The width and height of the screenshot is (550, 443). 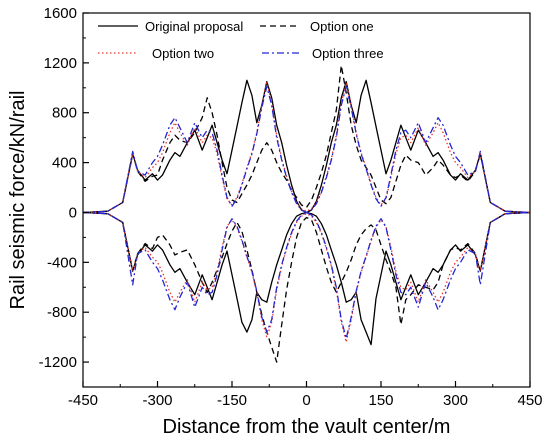 I want to click on x-tick-label: -450, so click(x=83, y=400).